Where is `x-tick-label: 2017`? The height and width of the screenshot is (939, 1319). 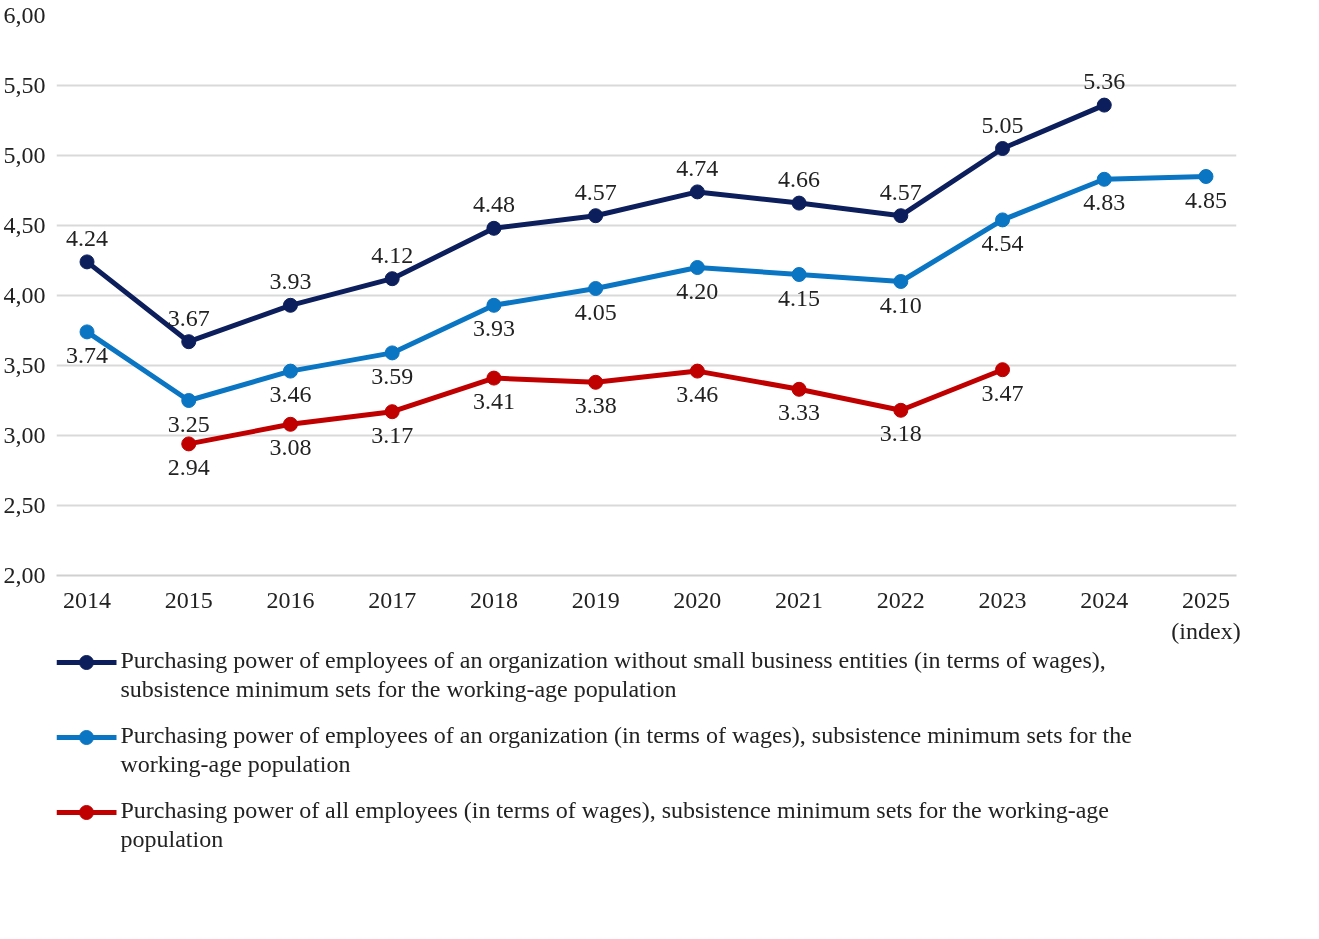 x-tick-label: 2017 is located at coordinates (392, 599).